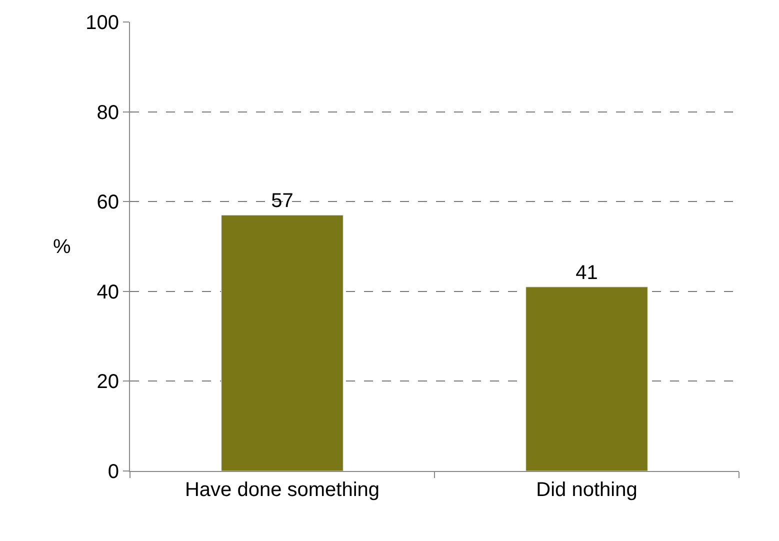 The image size is (779, 541). Describe the element at coordinates (282, 201) in the screenshot. I see `data-label: 57` at that location.